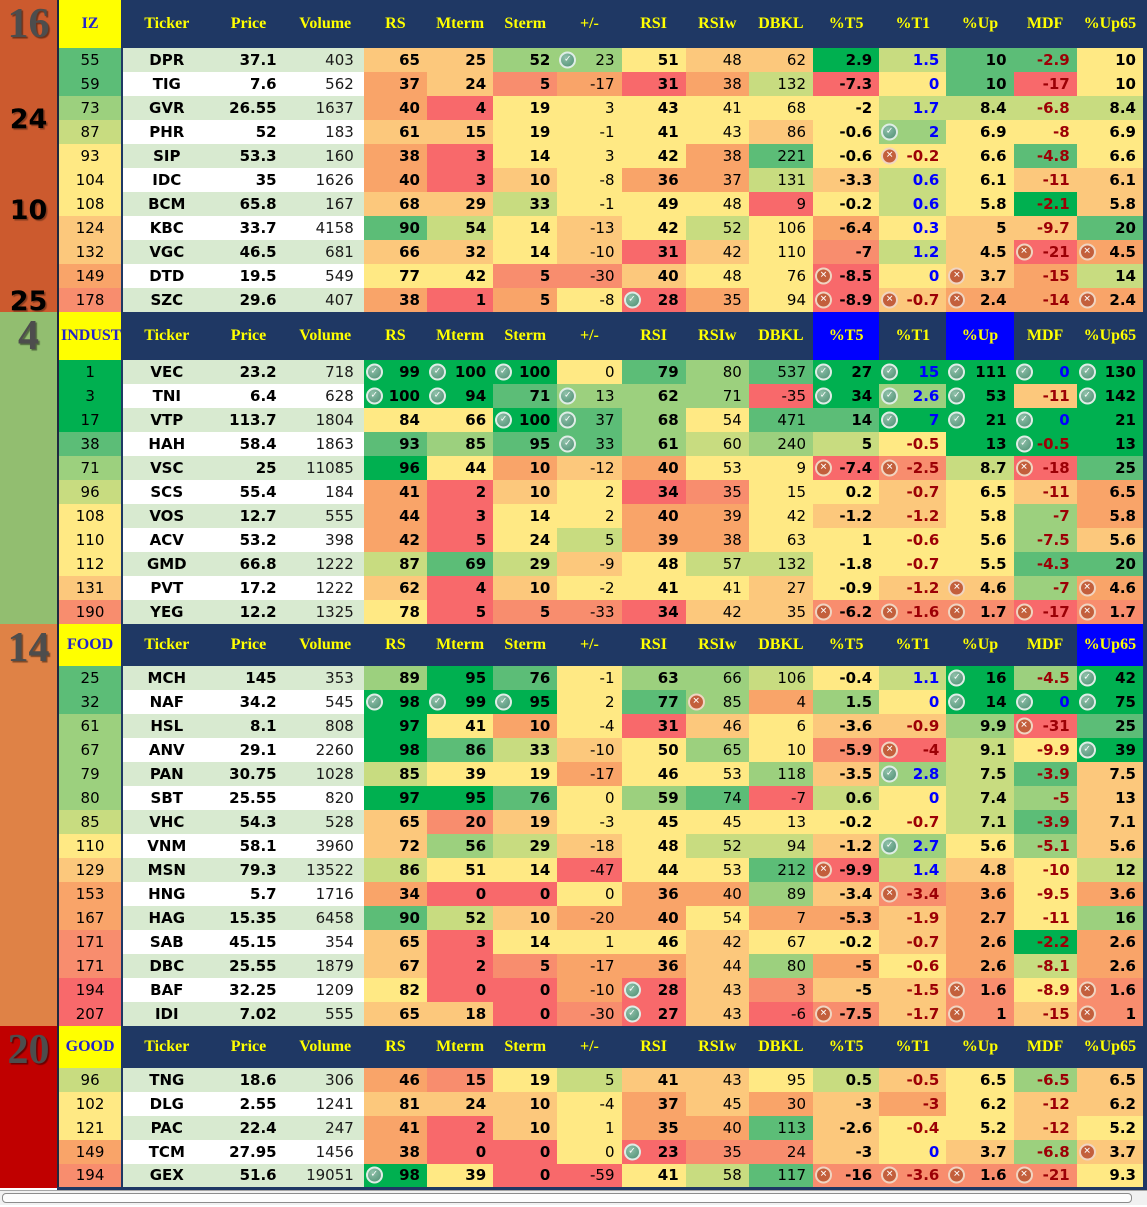 The width and height of the screenshot is (1147, 1207). What do you see at coordinates (166, 798) in the screenshot?
I see `ticker-cell: SBT` at bounding box center [166, 798].